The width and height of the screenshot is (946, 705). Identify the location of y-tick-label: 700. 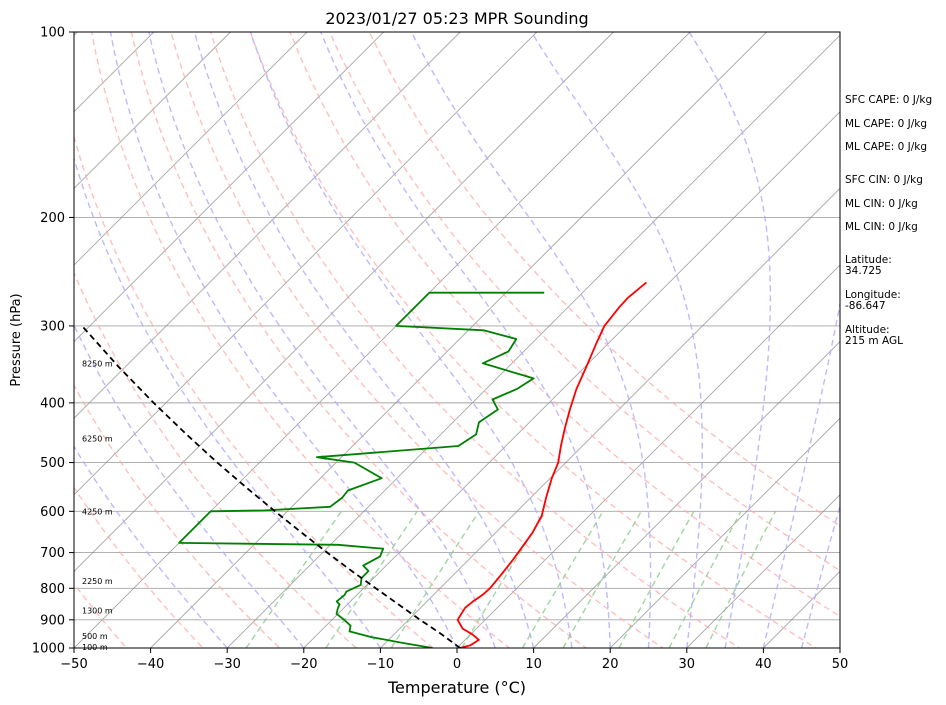
(52, 553).